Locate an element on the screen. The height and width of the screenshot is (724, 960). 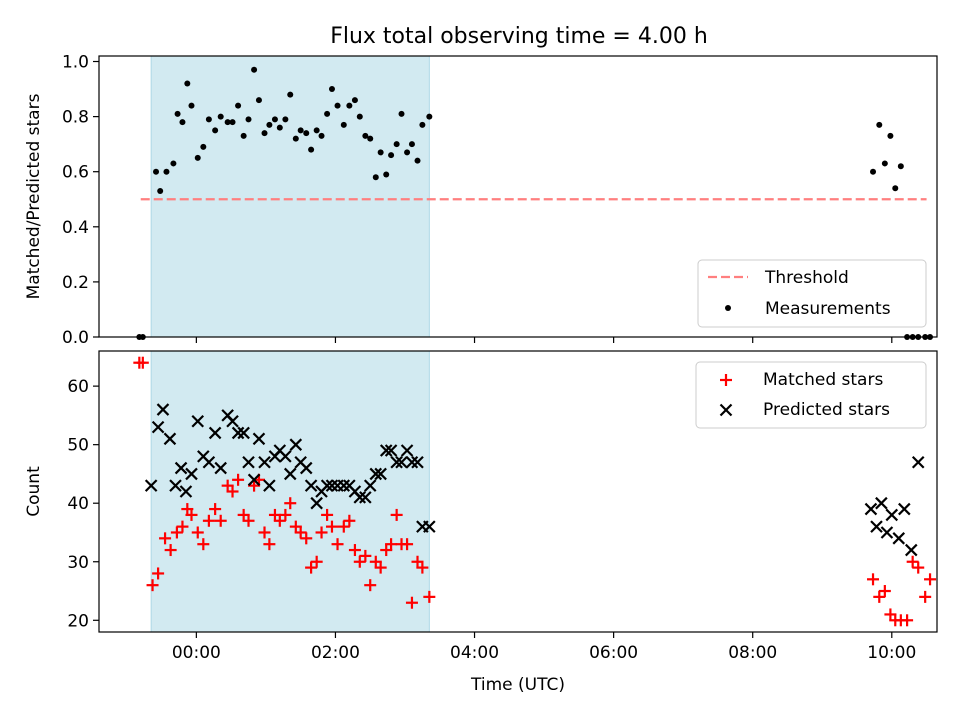
top-ylabel: Matched/Predicted stars is located at coordinates (34, 196).